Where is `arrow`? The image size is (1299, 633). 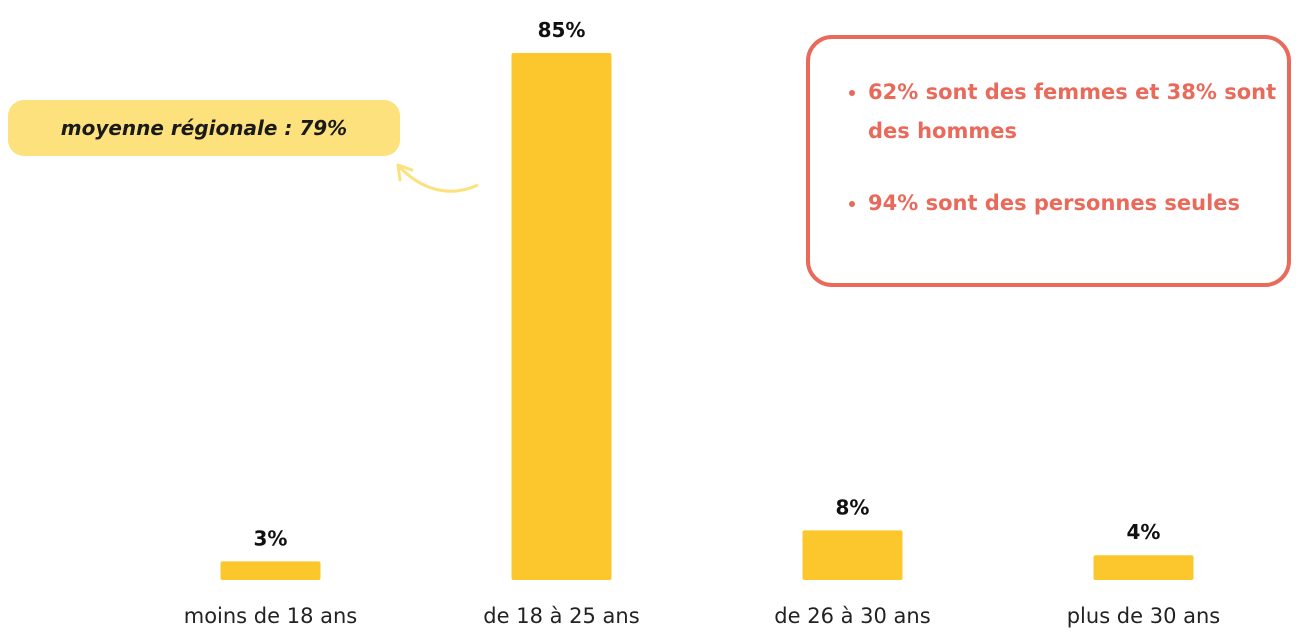 arrow is located at coordinates (437, 178).